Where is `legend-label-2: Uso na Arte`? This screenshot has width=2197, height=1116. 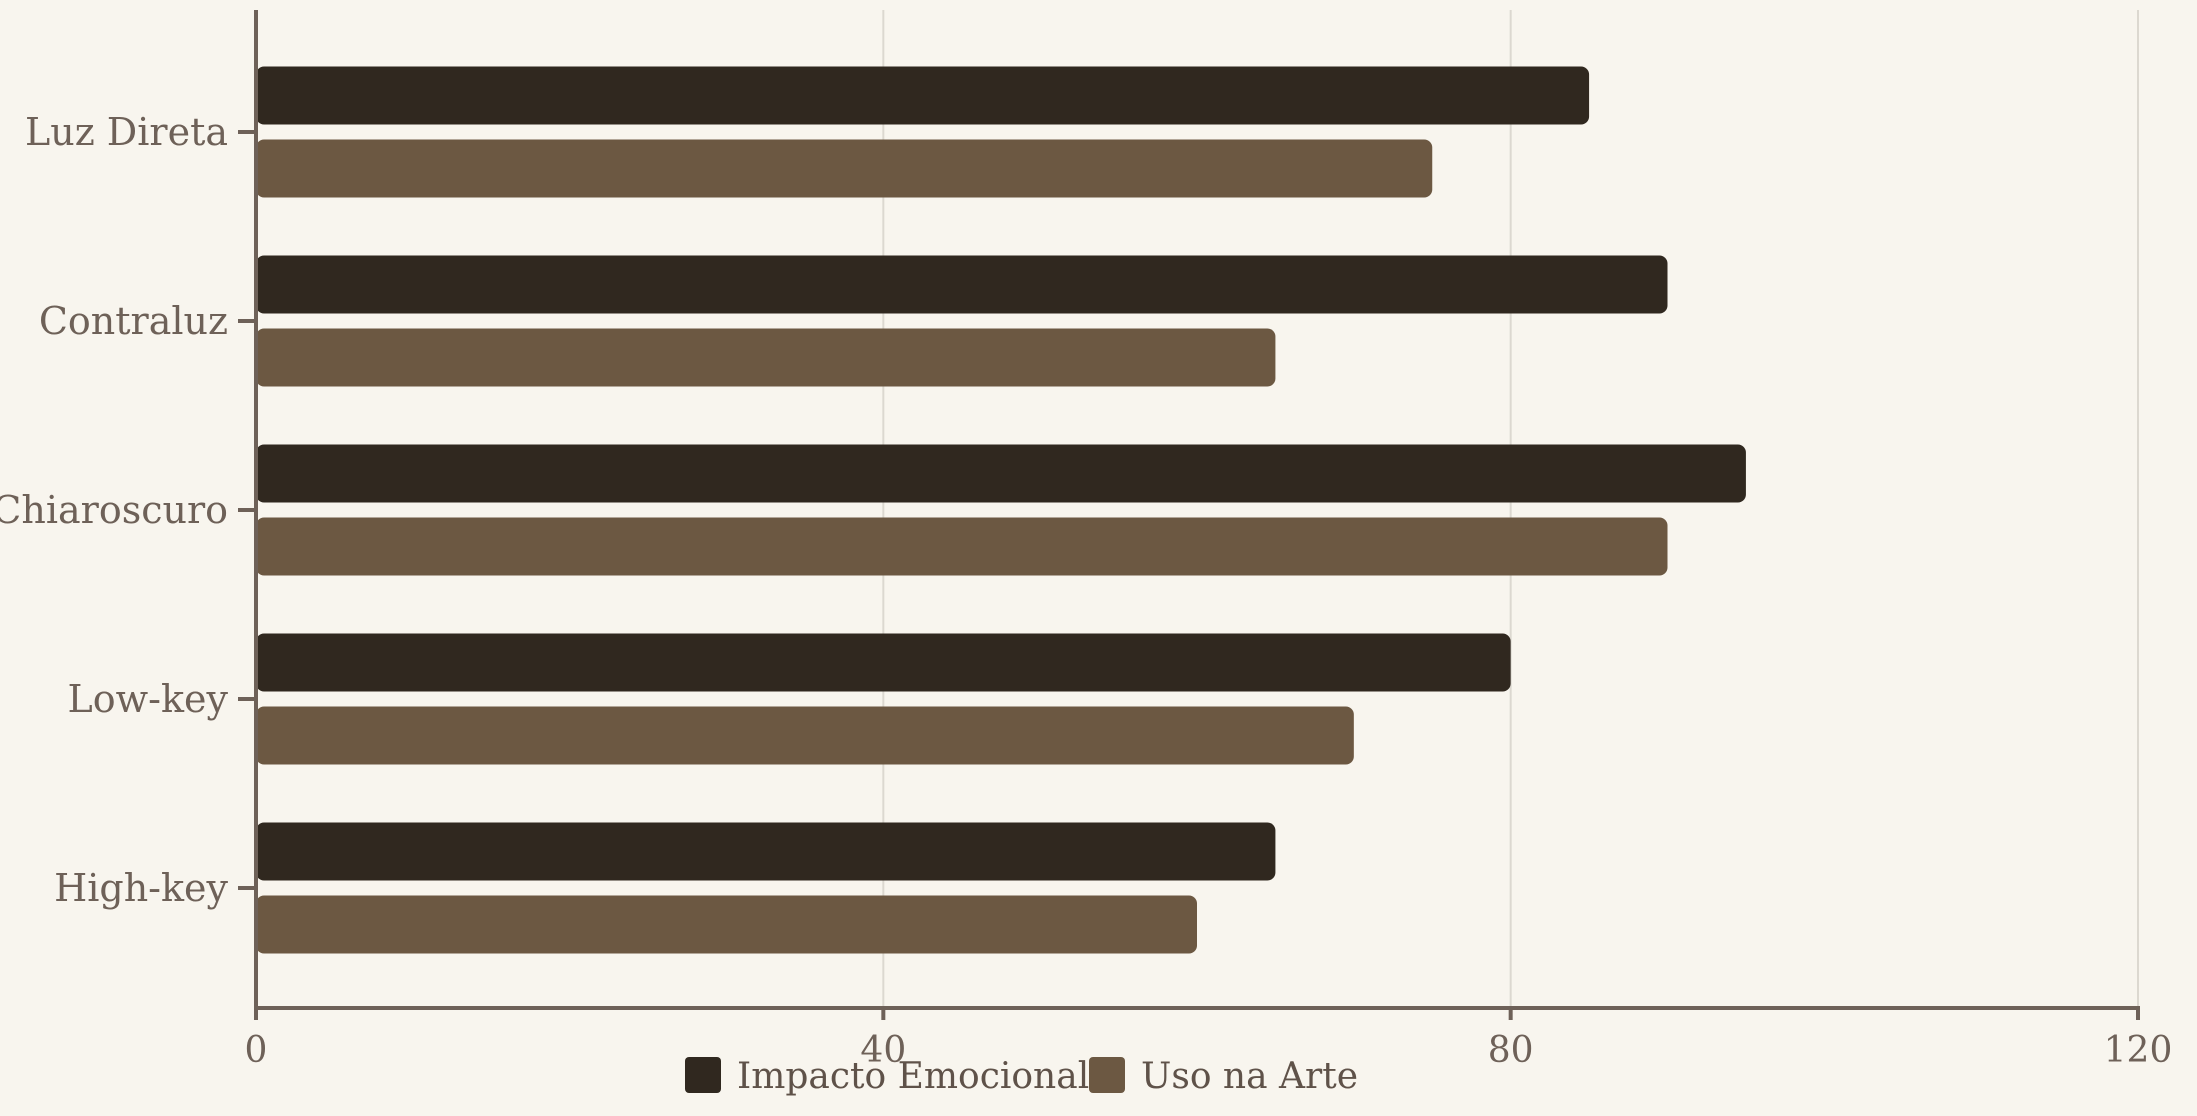
legend-label-2: Uso na Arte is located at coordinates (1249, 1076).